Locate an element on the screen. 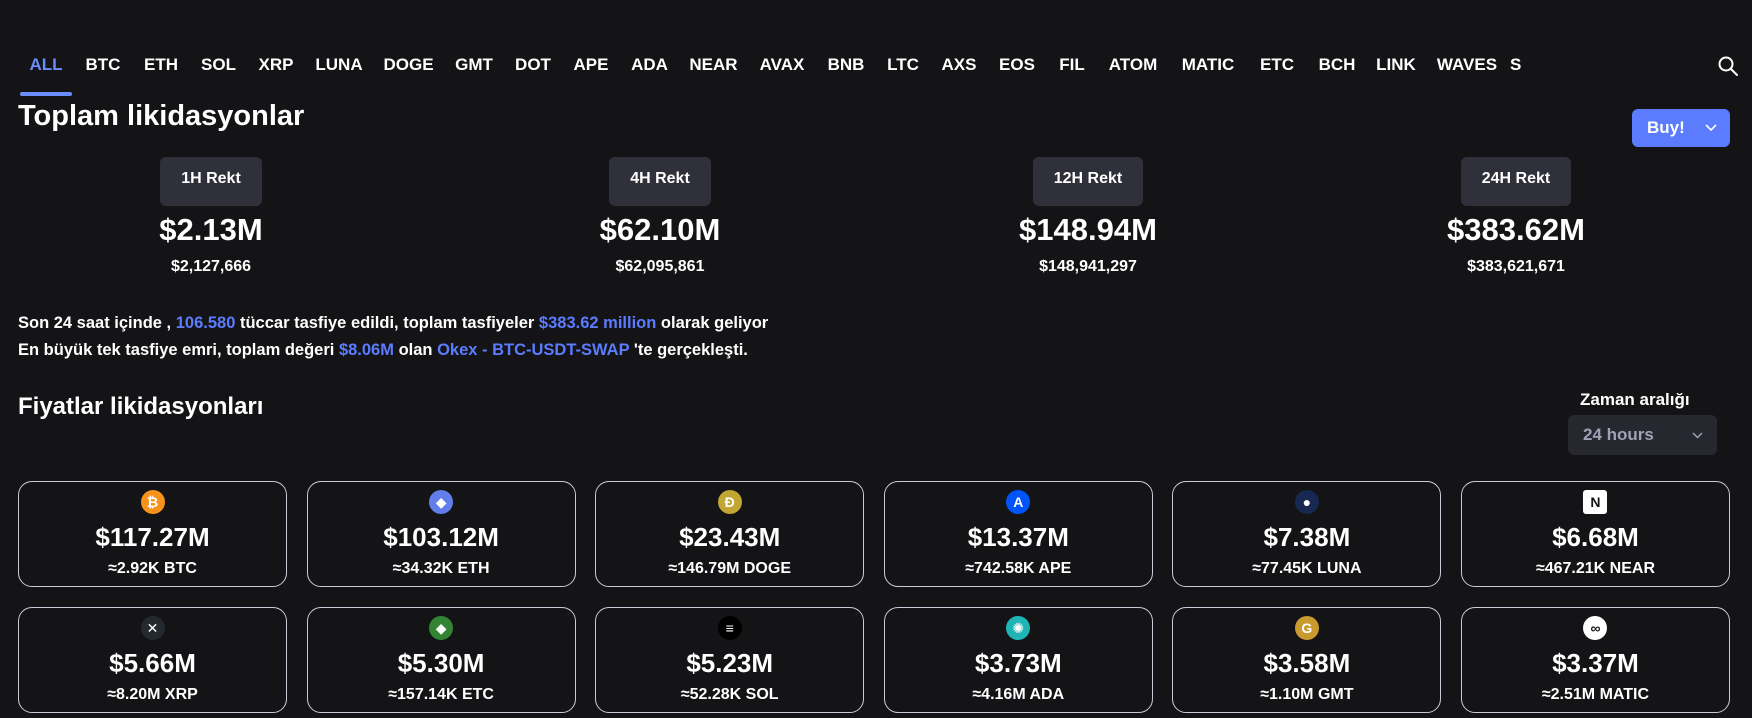  liquidation-amount: $5.30M is located at coordinates (441, 663).